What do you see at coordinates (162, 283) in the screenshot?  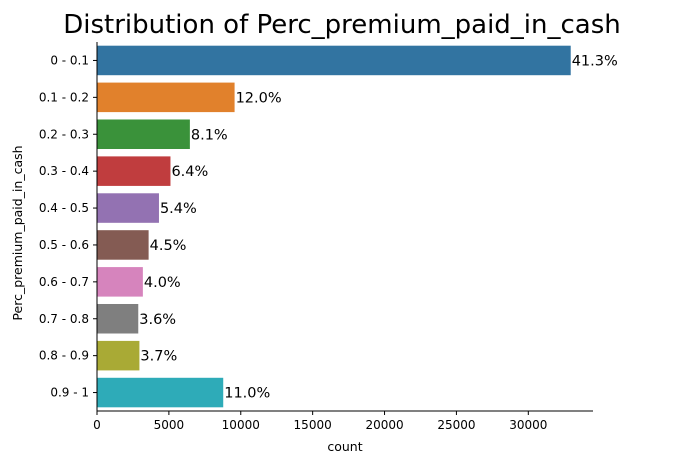 I see `data-label-7: 4.0%` at bounding box center [162, 283].